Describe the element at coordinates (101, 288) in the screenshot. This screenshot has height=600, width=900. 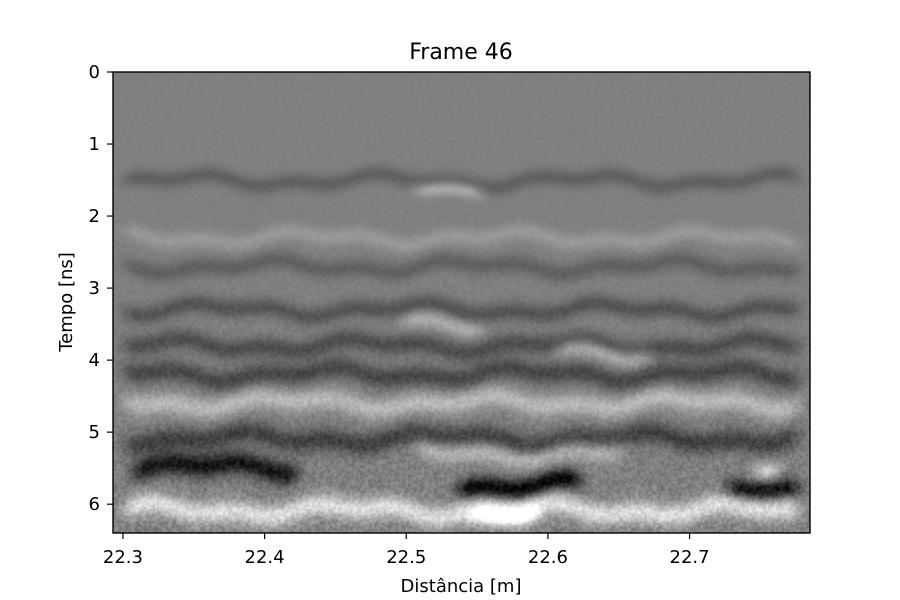
I see `y-axis: 0 1 2 3 4 5 6` at that location.